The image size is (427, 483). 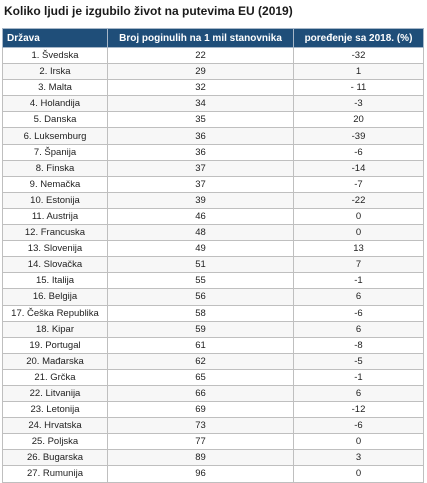 I want to click on cell-country: 14. Slovačka, so click(x=55, y=265).